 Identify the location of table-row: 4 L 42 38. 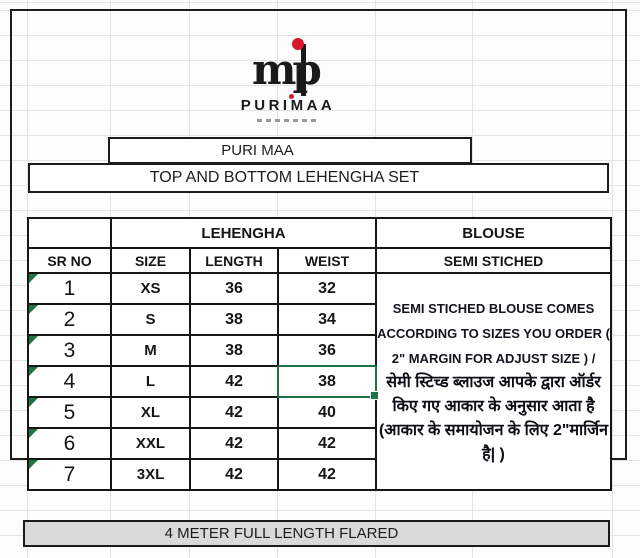
(319, 381).